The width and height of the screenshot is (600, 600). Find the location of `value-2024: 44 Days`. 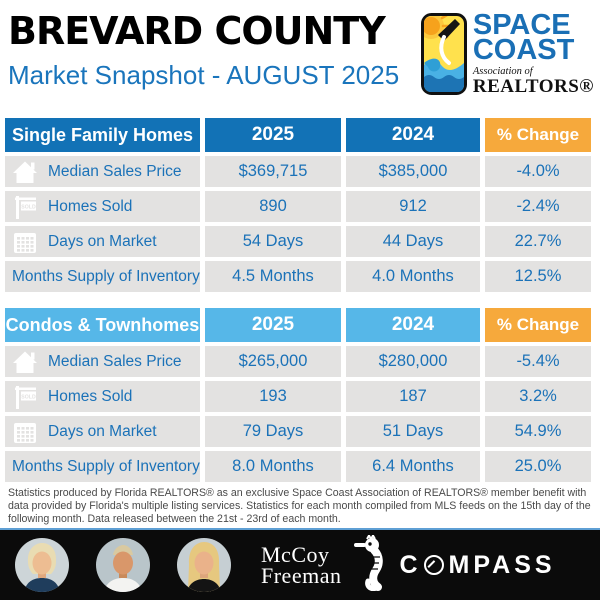

value-2024: 44 Days is located at coordinates (413, 241).